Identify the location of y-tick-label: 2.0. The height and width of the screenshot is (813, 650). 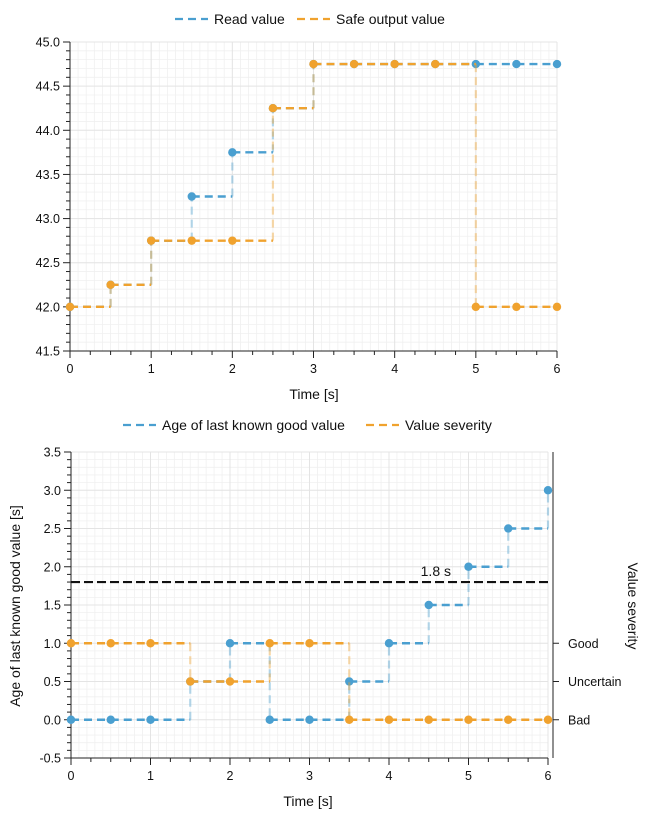
(52, 567).